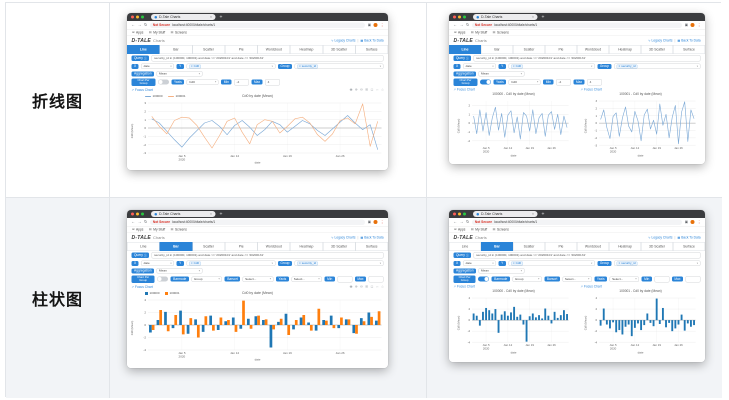 This screenshot has width=729, height=400. I want to click on minimize-button, so click(137, 17).